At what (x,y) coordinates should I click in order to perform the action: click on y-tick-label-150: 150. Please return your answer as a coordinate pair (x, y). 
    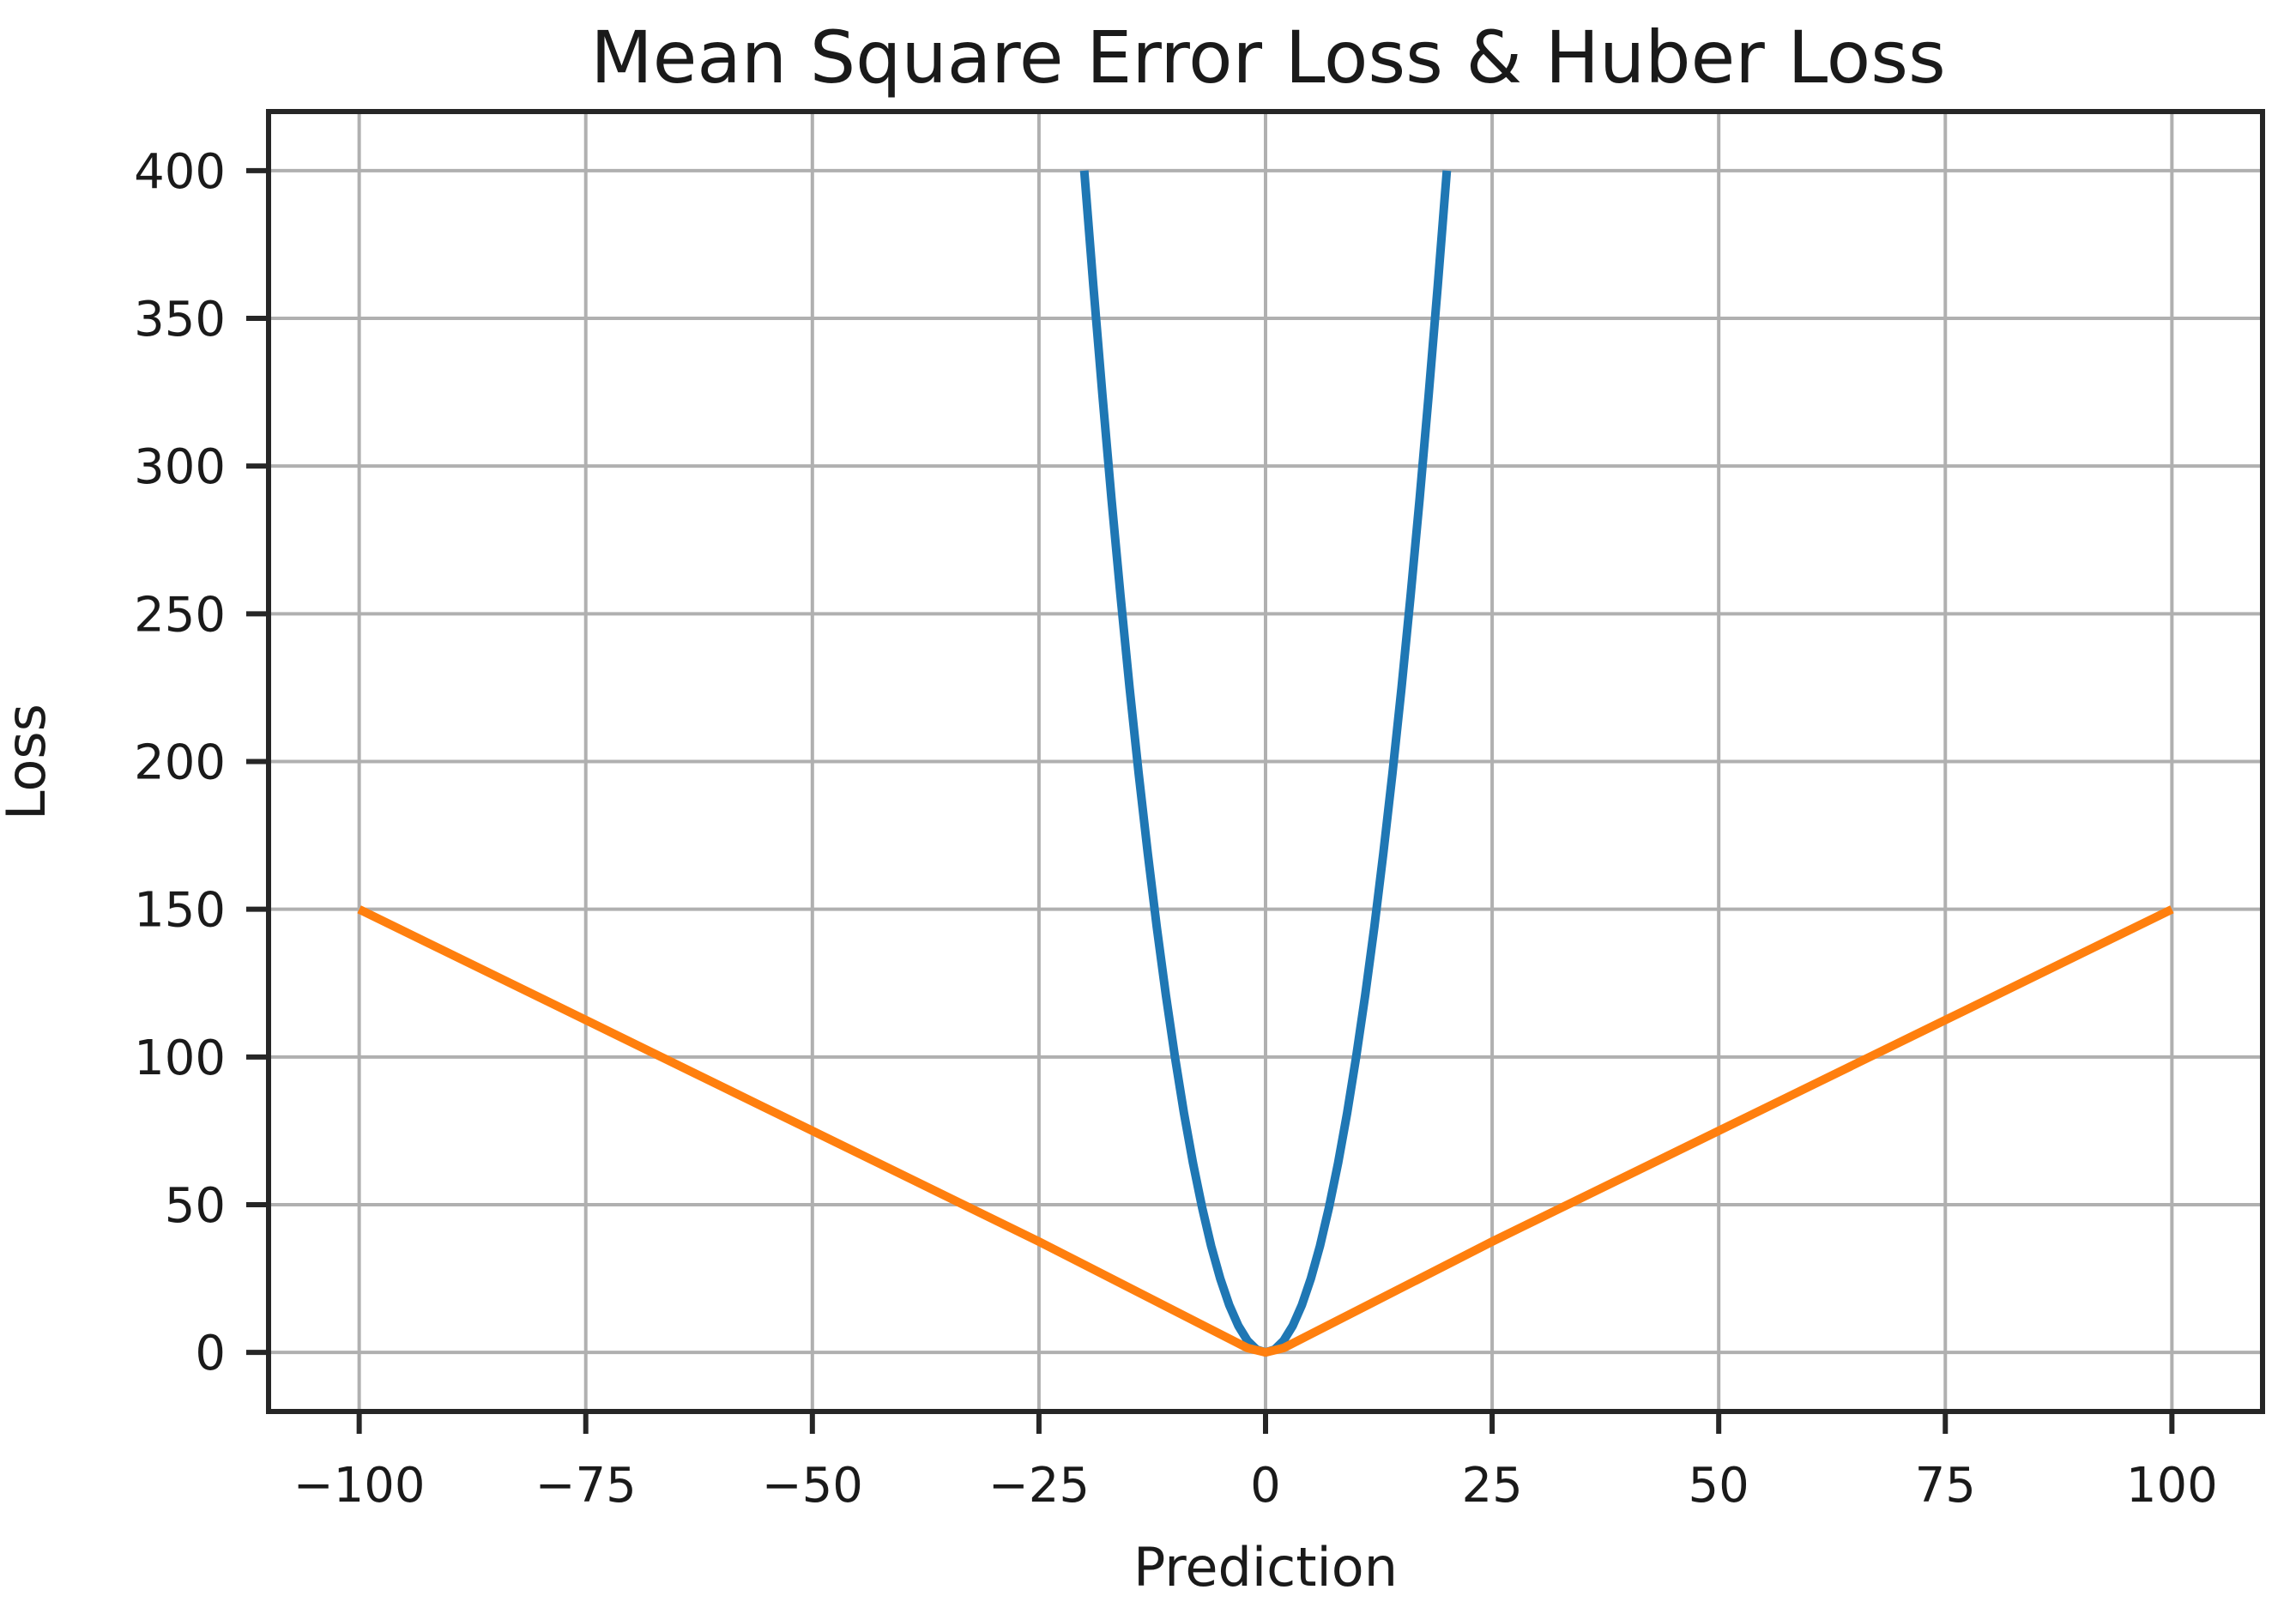
    Looking at the image, I should click on (180, 911).